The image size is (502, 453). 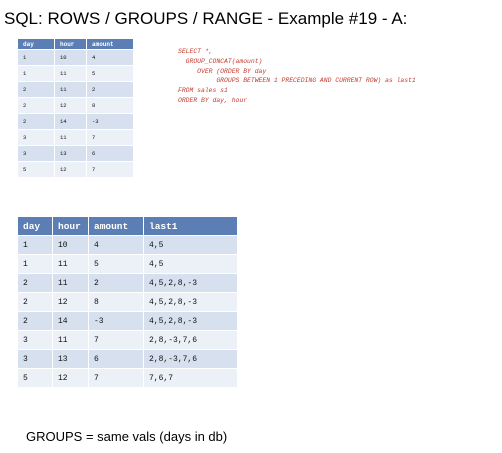 What do you see at coordinates (116, 359) in the screenshot?
I see `result-cell-amount: 6` at bounding box center [116, 359].